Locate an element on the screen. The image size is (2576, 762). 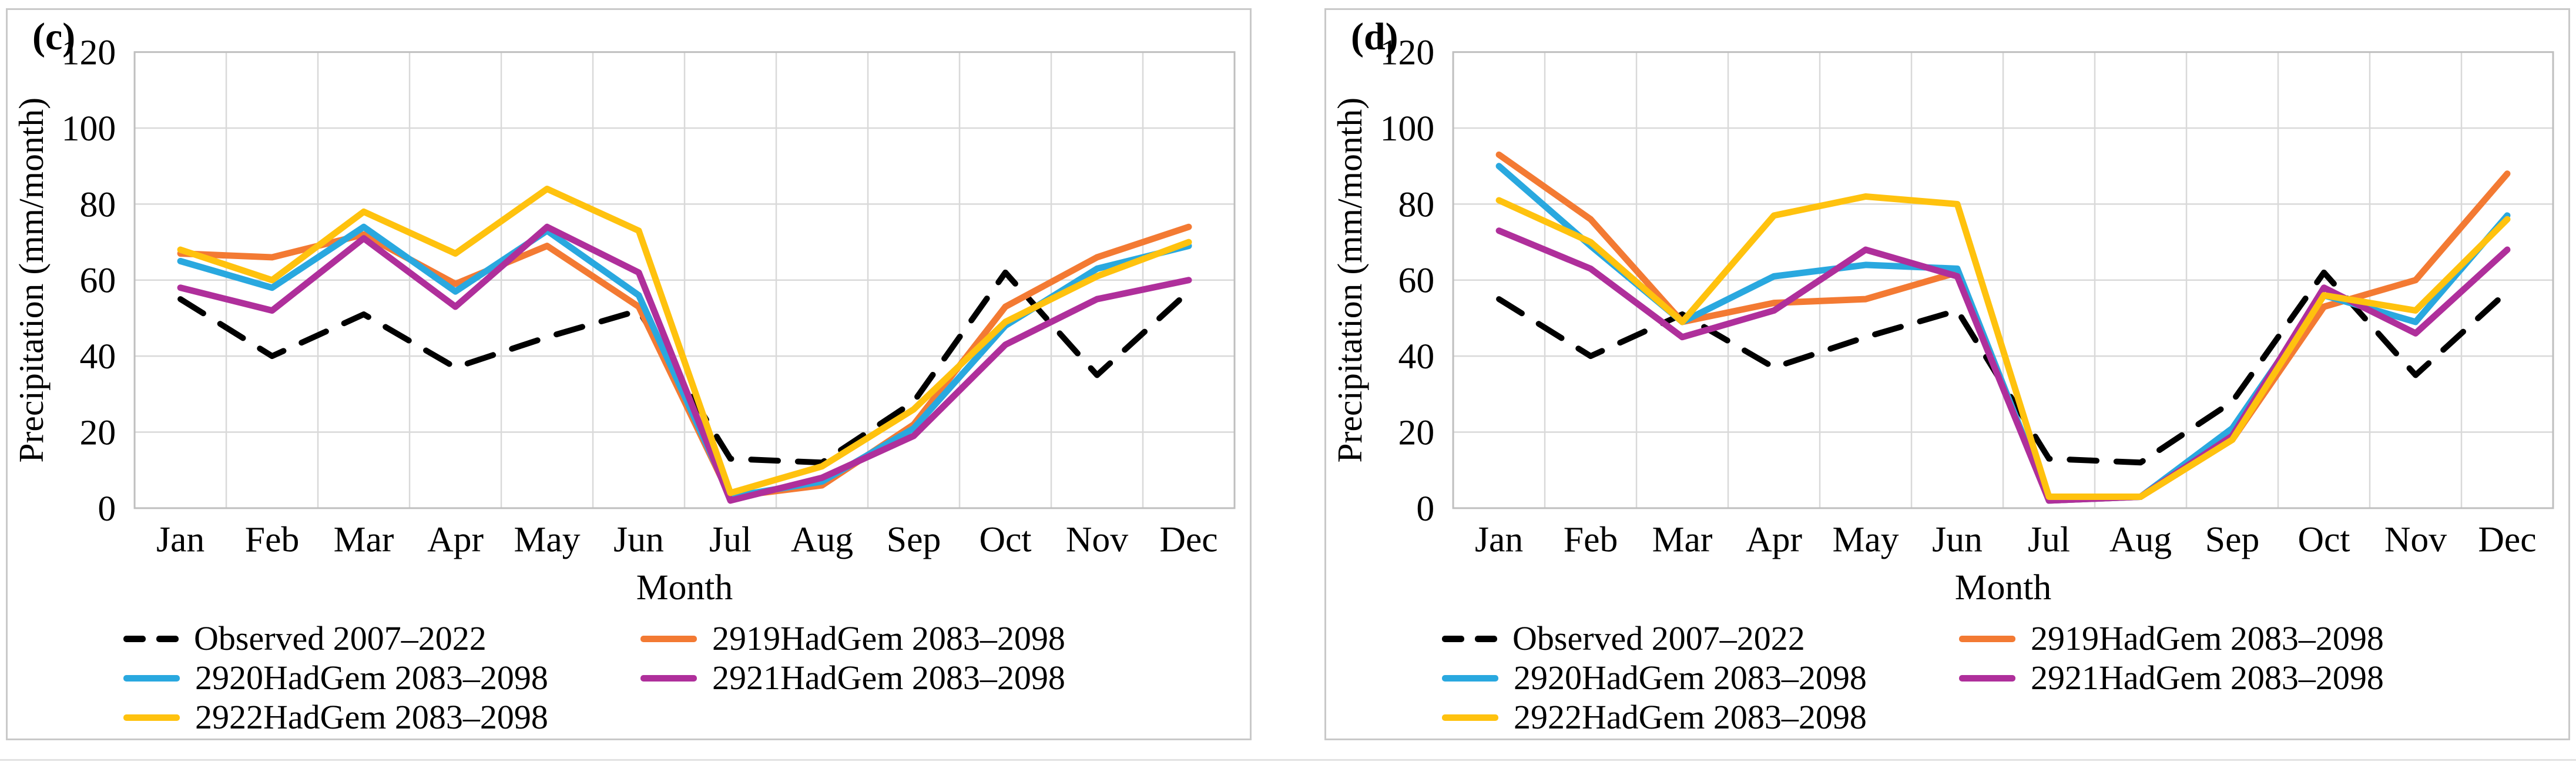
panel-c-label: (c) is located at coordinates (54, 36).